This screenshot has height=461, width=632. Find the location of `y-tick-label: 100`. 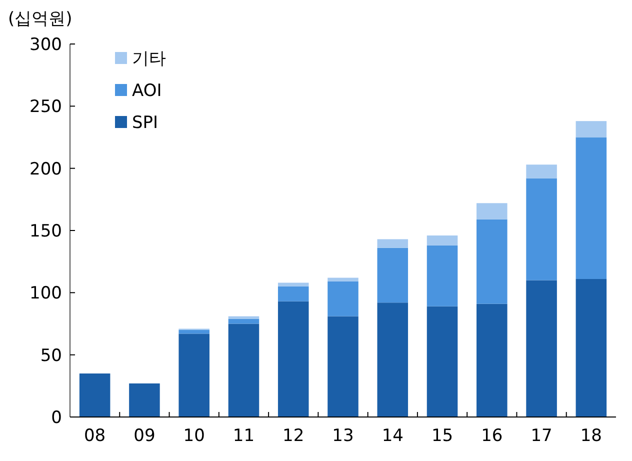

y-tick-label: 100 is located at coordinates (46, 294).